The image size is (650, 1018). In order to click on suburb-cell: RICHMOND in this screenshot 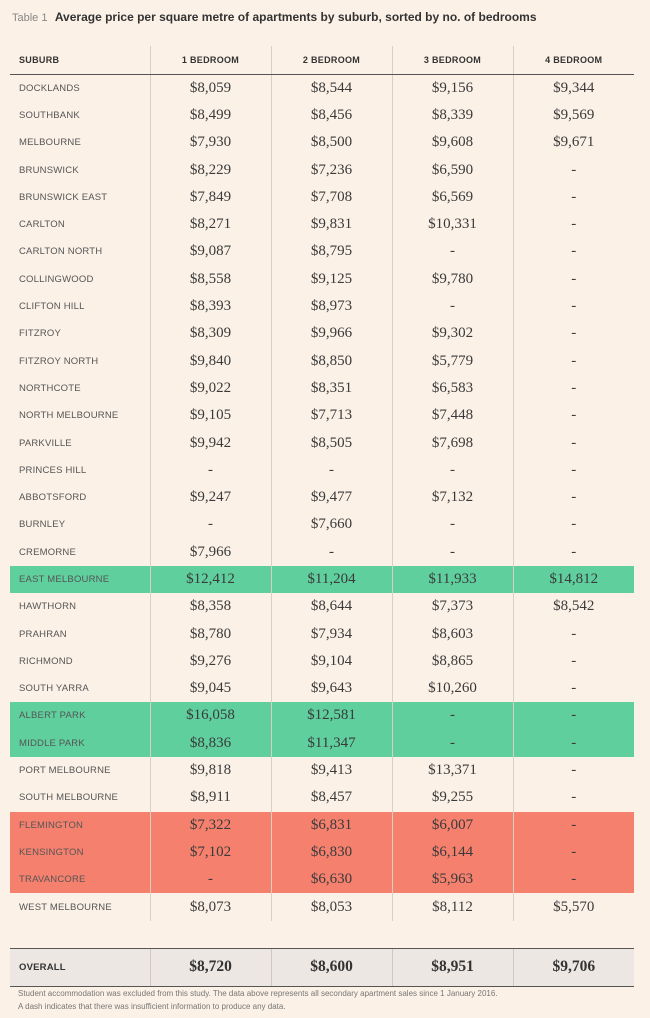, I will do `click(46, 661)`.